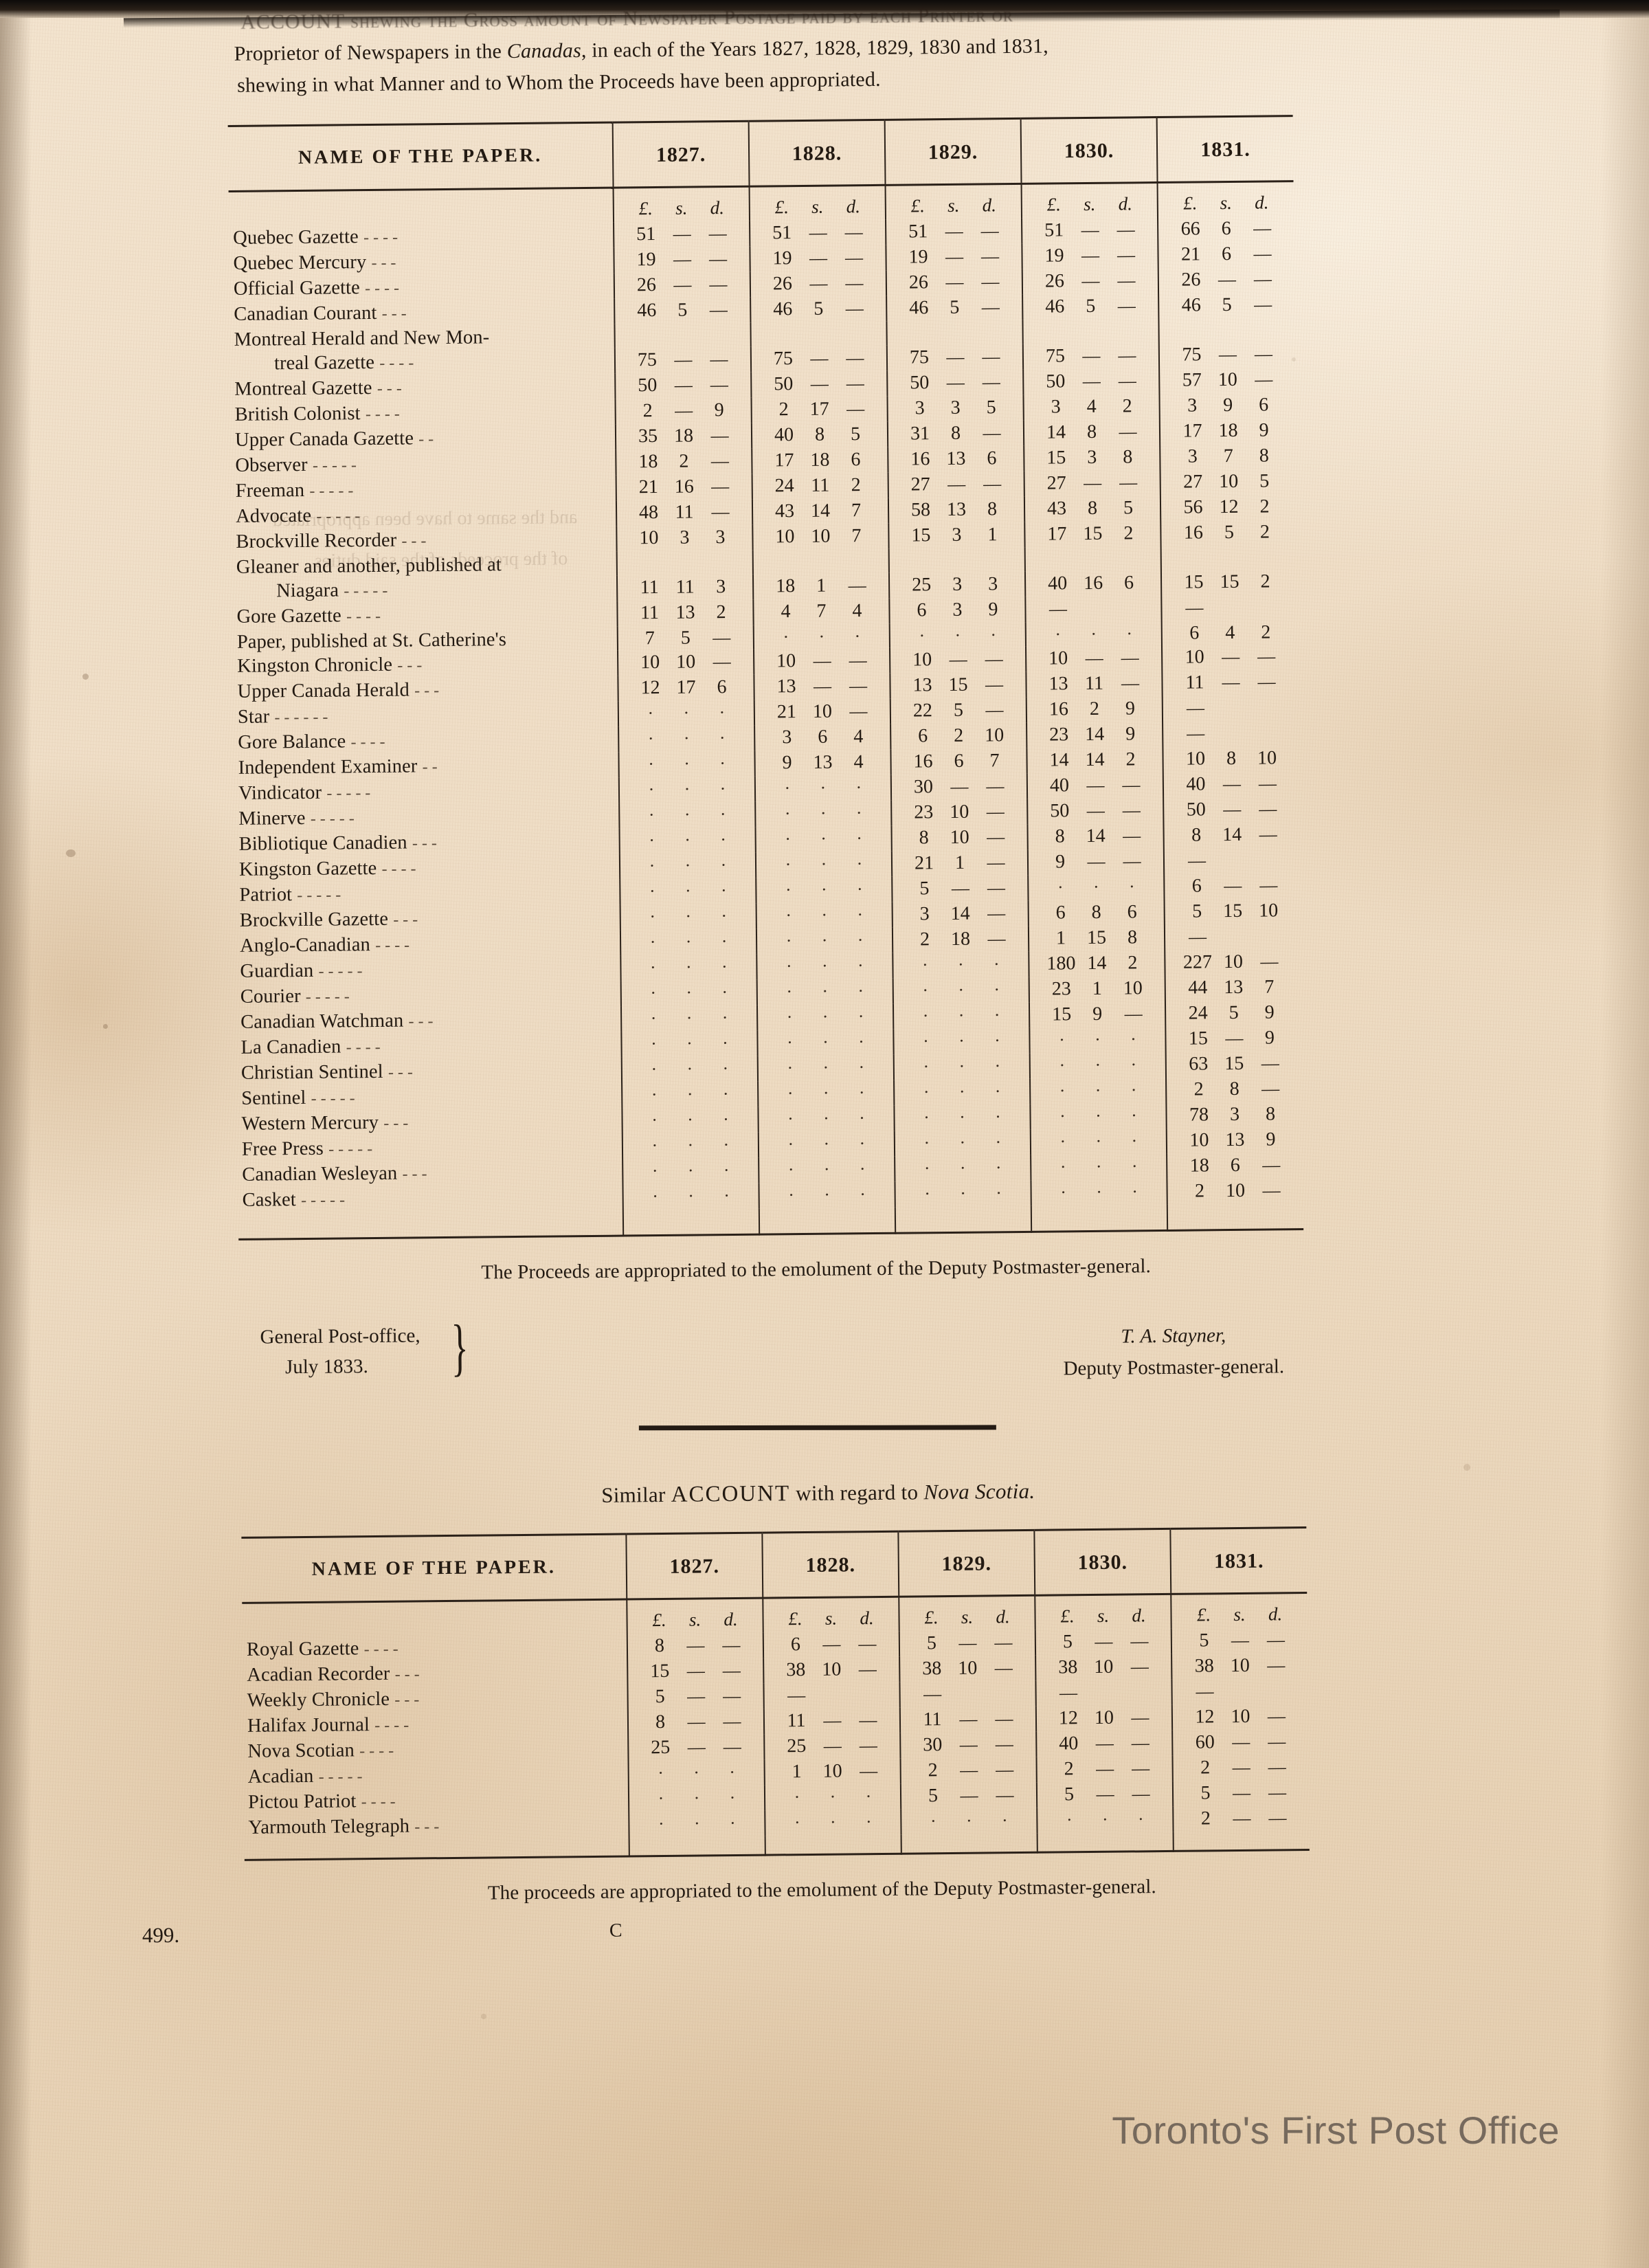  I want to click on amount-cell: 18, so click(1228, 430).